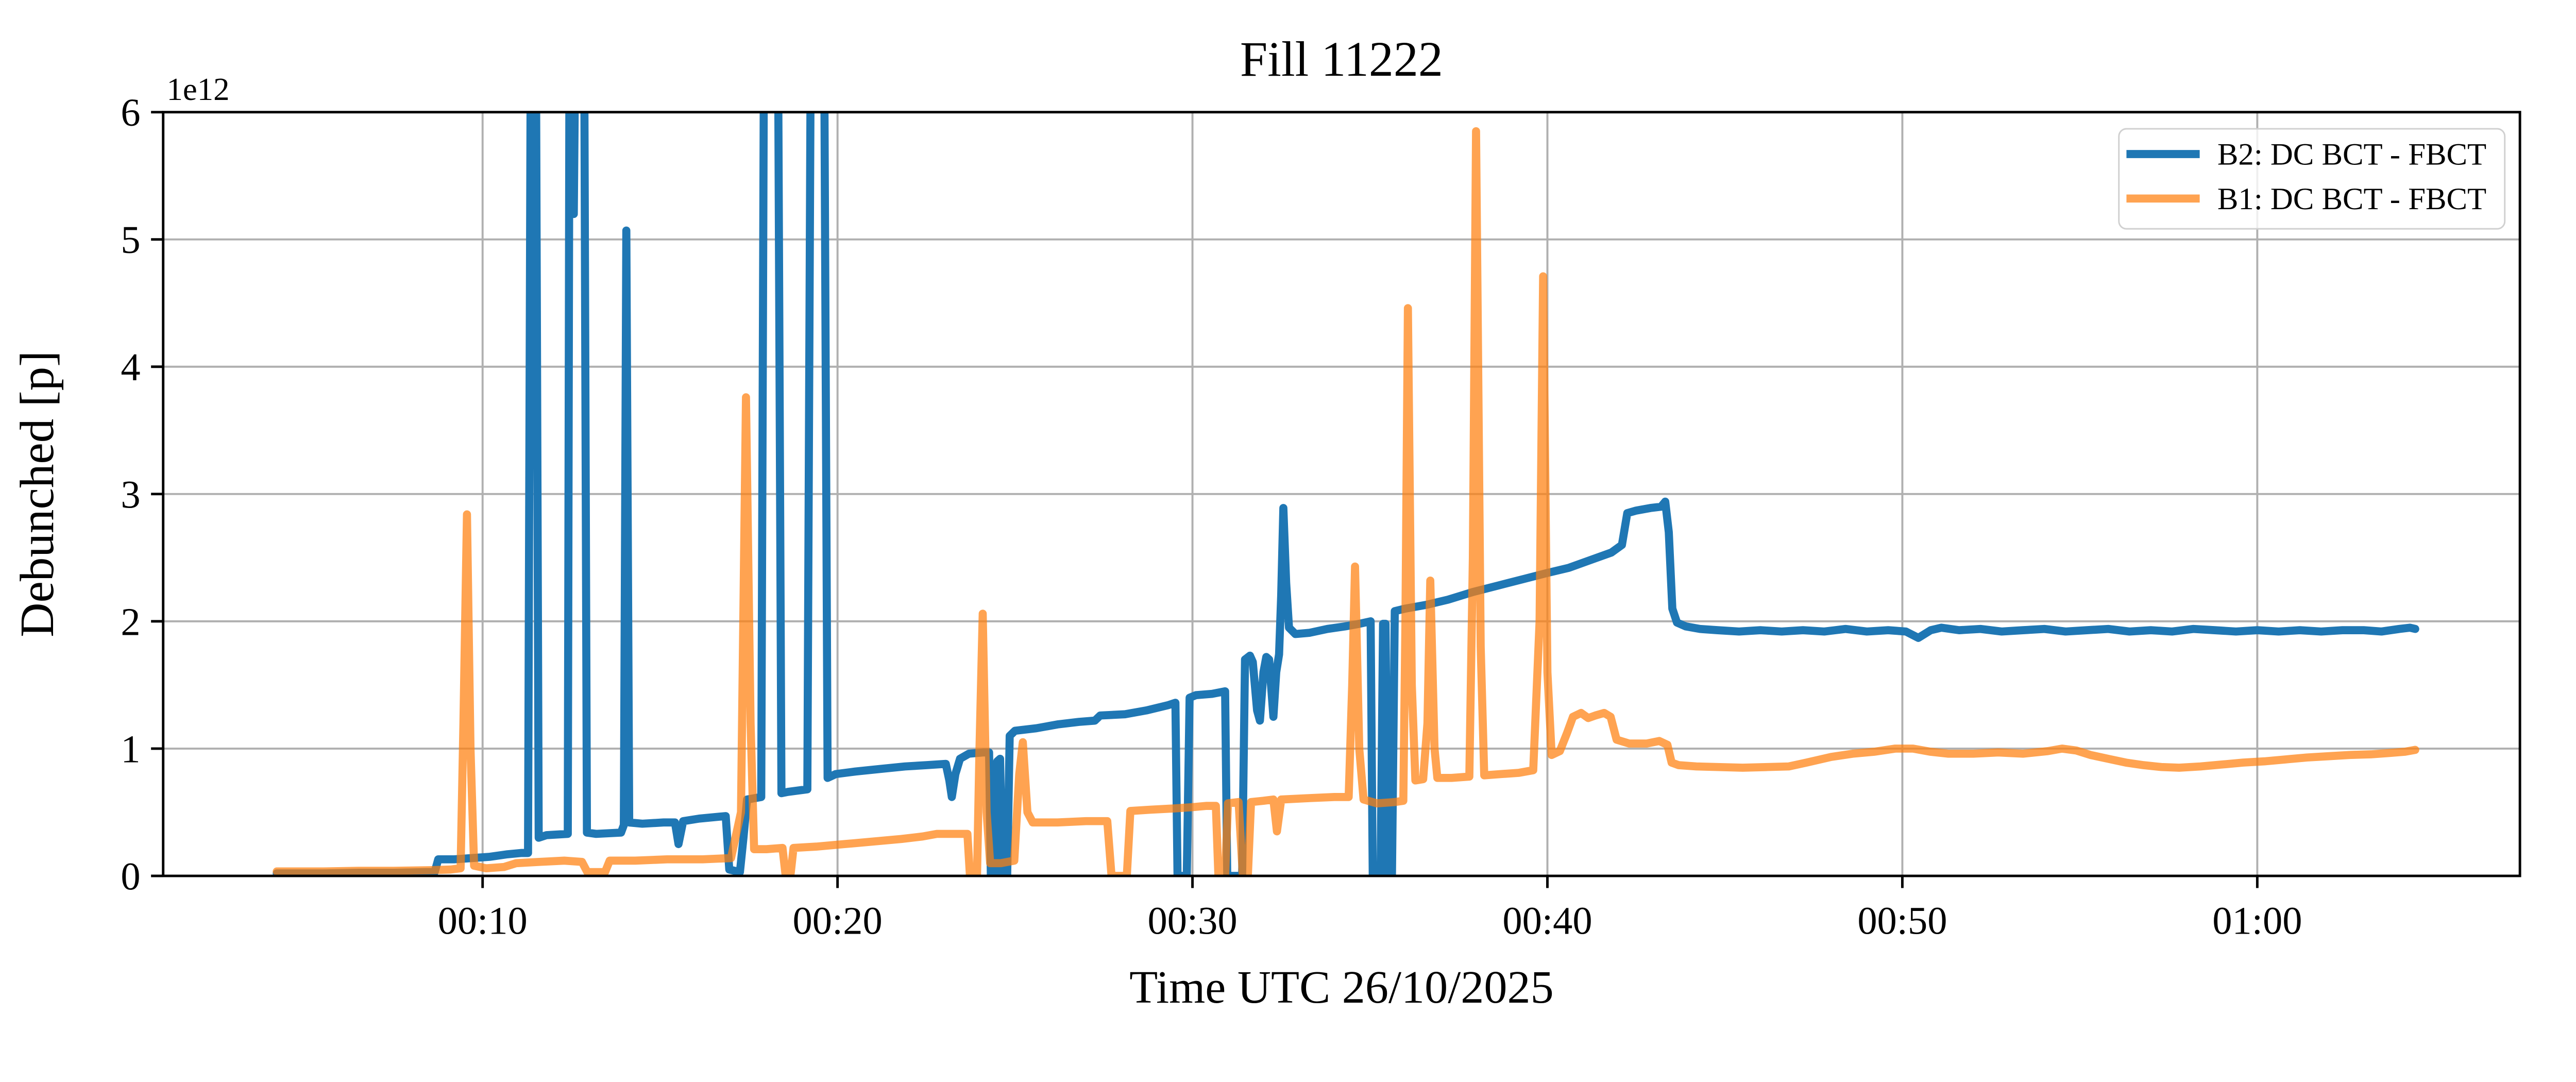  I want to click on y-tick-label: 5, so click(130, 240).